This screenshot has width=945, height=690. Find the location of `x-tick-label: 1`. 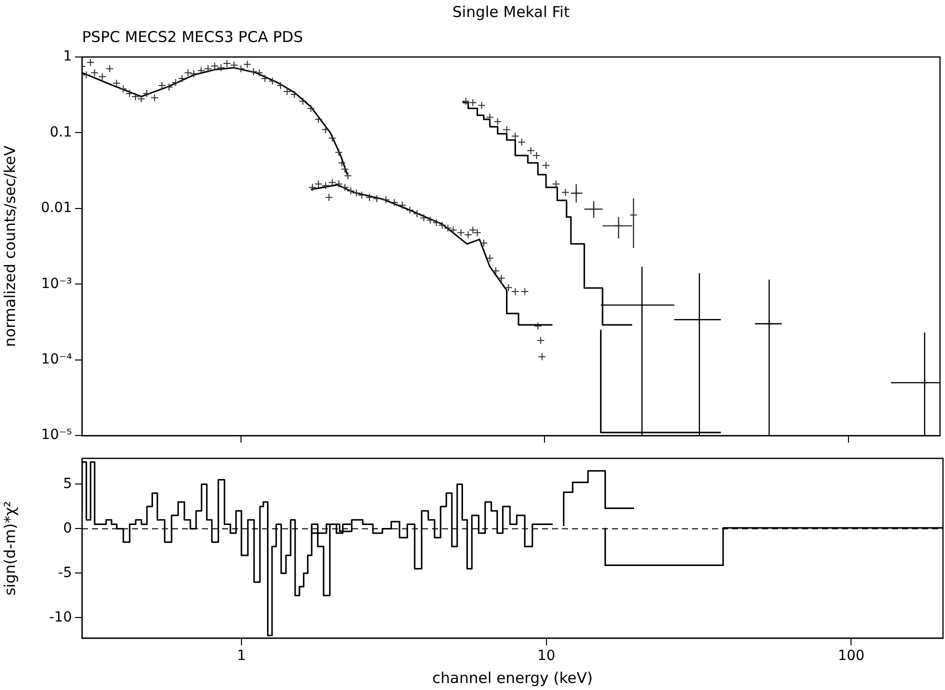

x-tick-label: 1 is located at coordinates (241, 656).